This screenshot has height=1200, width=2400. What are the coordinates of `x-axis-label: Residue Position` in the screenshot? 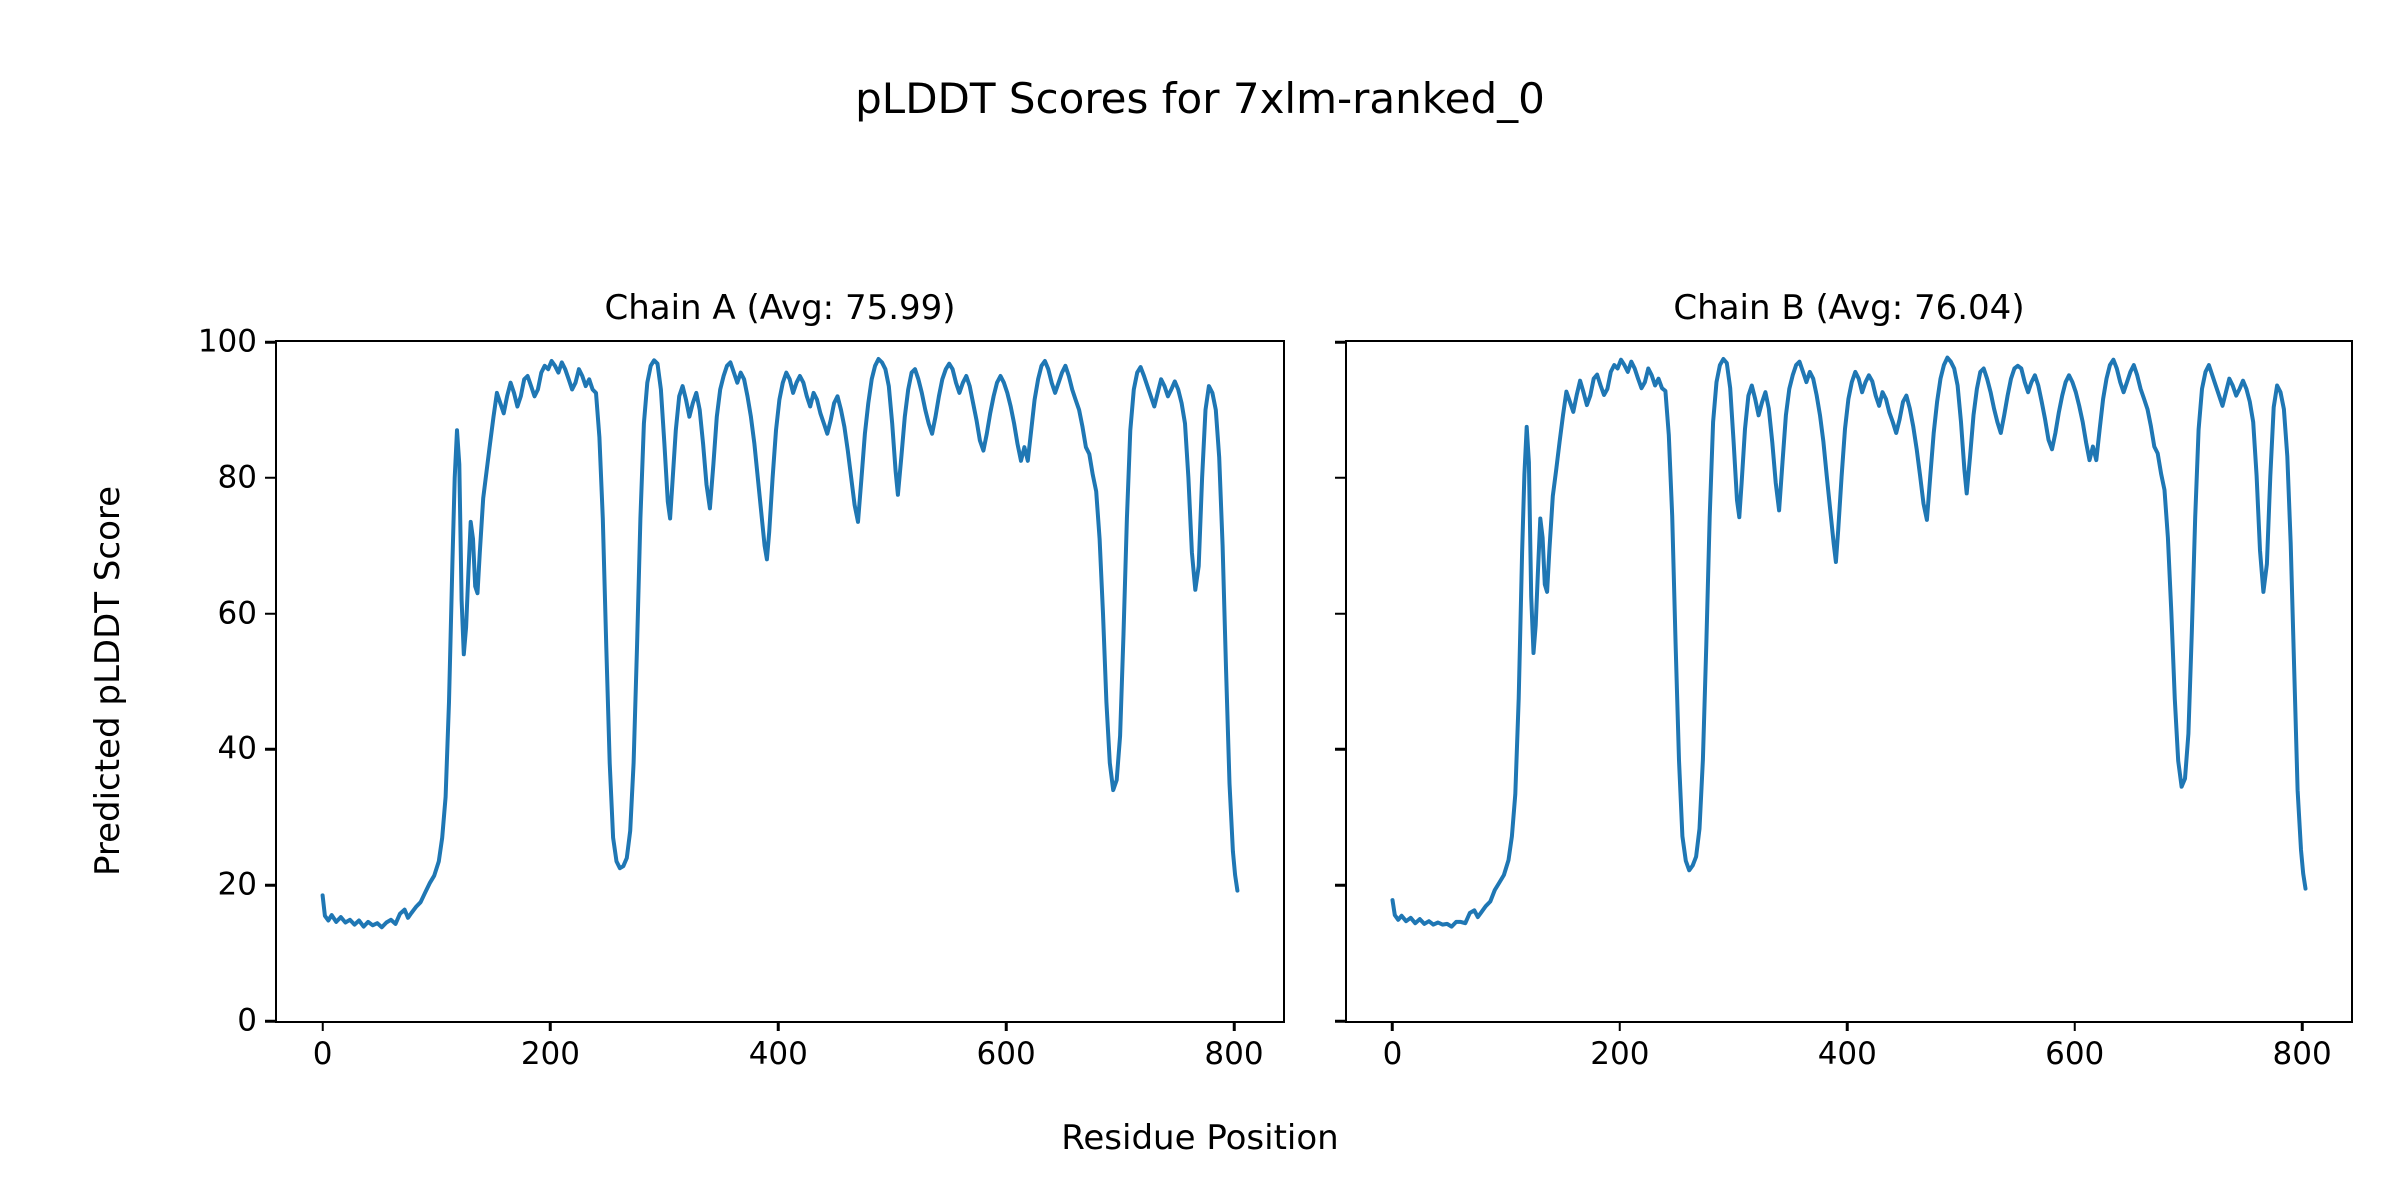 It's located at (1200, 1138).